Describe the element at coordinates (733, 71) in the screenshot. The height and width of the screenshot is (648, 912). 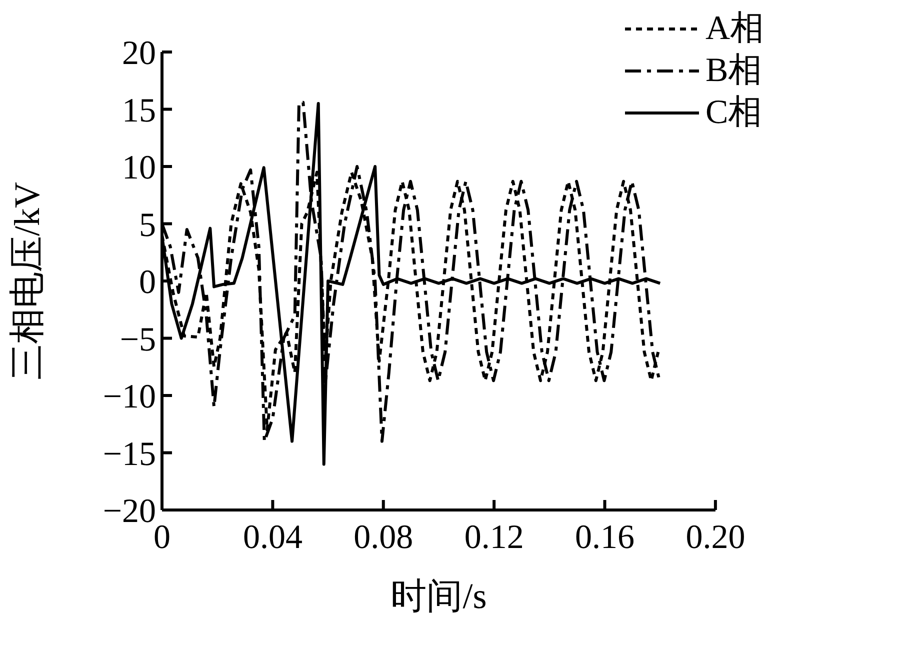
I see `legend-label: B相` at that location.